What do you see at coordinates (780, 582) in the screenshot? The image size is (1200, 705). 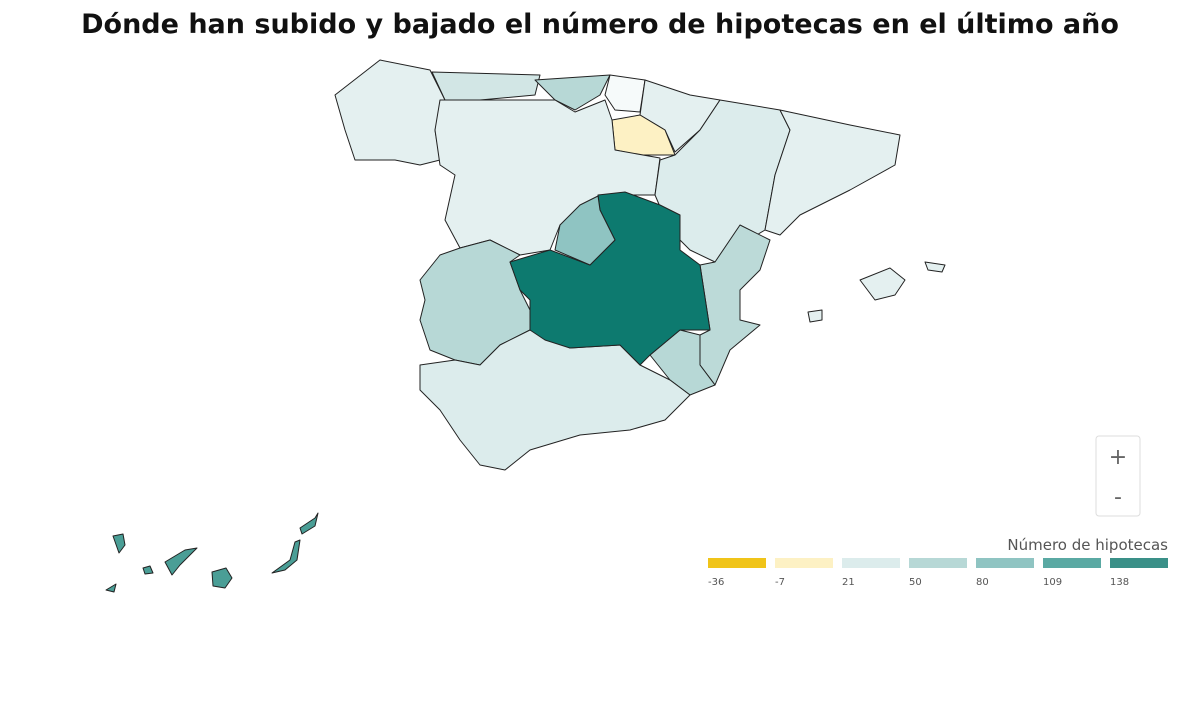 I see `legend-label: -7` at bounding box center [780, 582].